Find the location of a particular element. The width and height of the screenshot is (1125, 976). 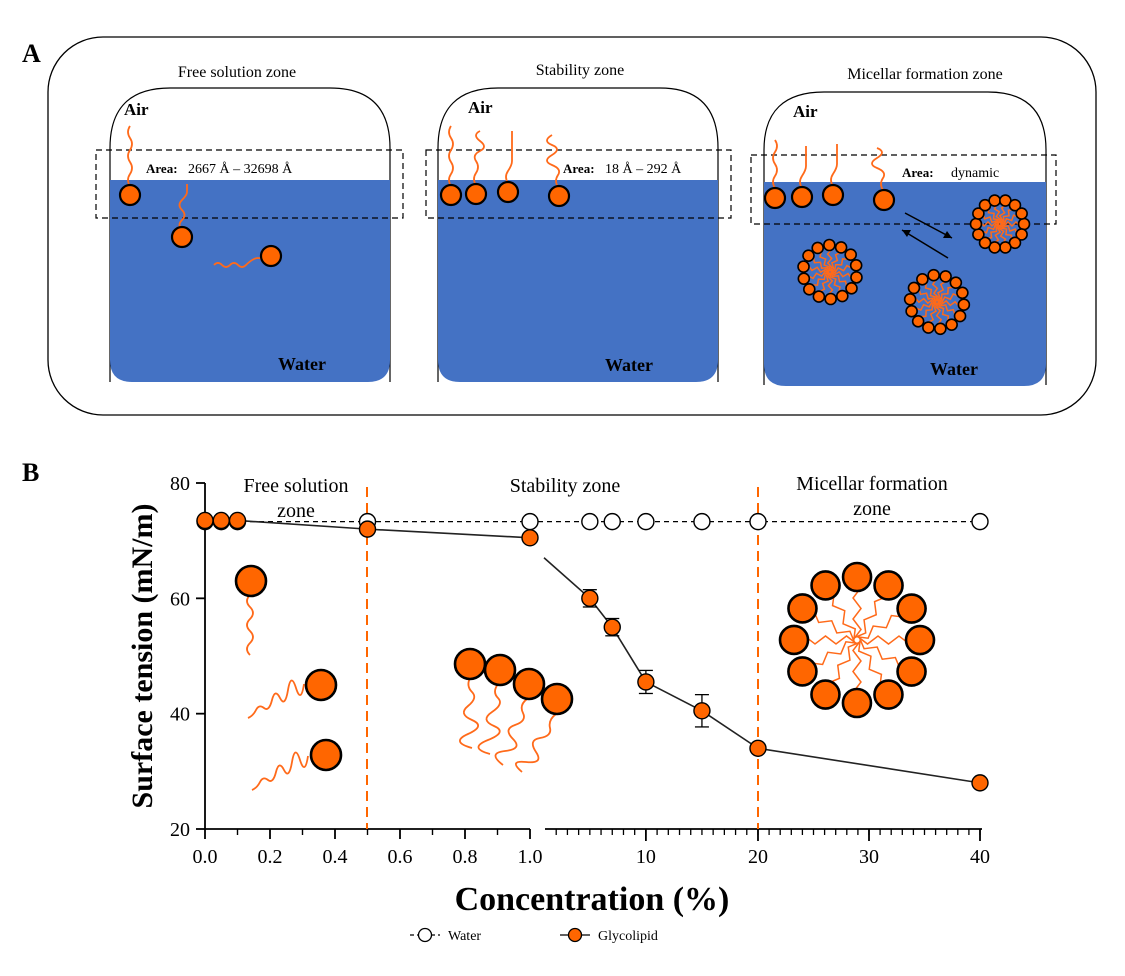

zone-label-micellar-1: Micellar formation is located at coordinates (872, 484).